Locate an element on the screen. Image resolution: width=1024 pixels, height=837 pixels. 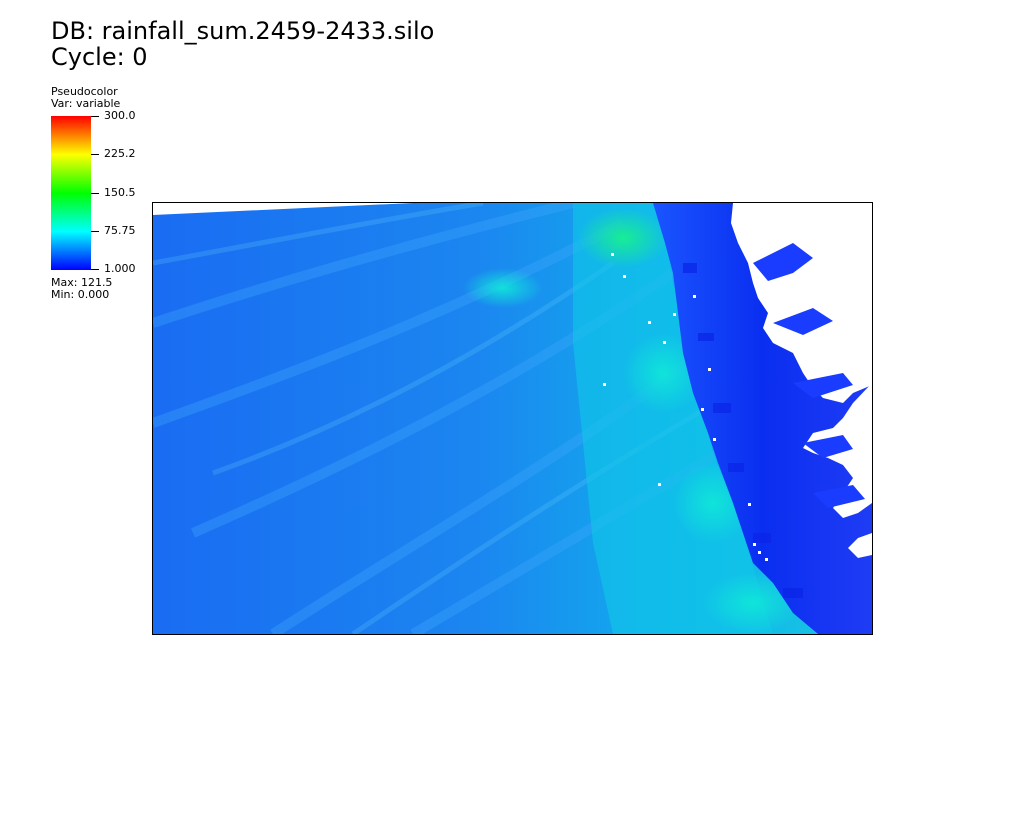
no-data-specks is located at coordinates (685, 407).